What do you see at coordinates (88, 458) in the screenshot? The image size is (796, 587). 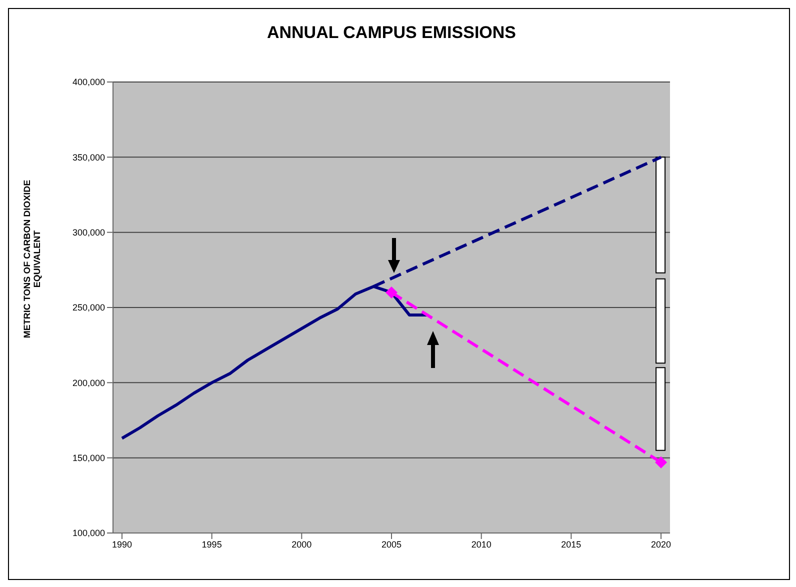 I see `y-tick-label: 150,000` at bounding box center [88, 458].